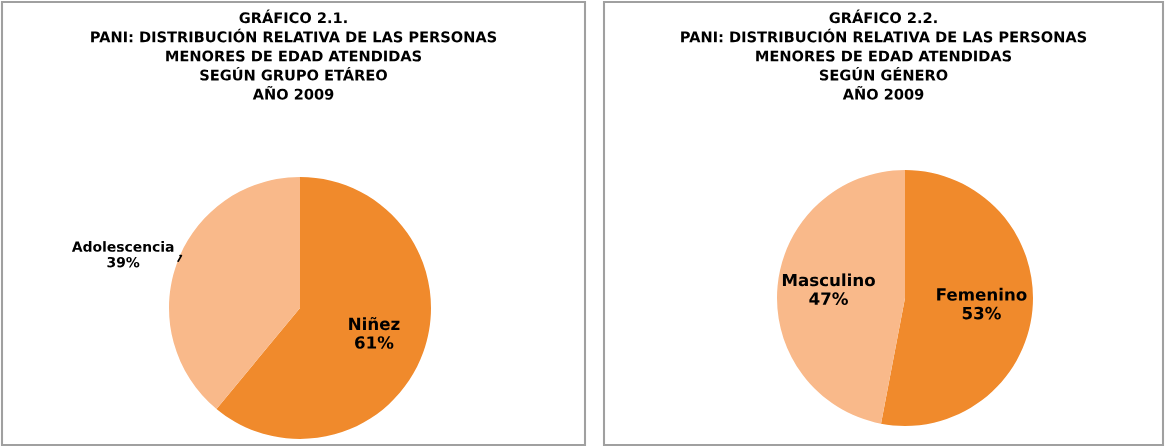 The height and width of the screenshot is (447, 1165). Describe the element at coordinates (884, 54) in the screenshot. I see `chart-title: GRÁFICO 2.2. PANI: DISTRIBUCIÓN RELATIVA DE LAS PERSONAS MENORES DE EDAD ATENDIDAS SEGÚN GÉNERO AÑO 2009` at that location.